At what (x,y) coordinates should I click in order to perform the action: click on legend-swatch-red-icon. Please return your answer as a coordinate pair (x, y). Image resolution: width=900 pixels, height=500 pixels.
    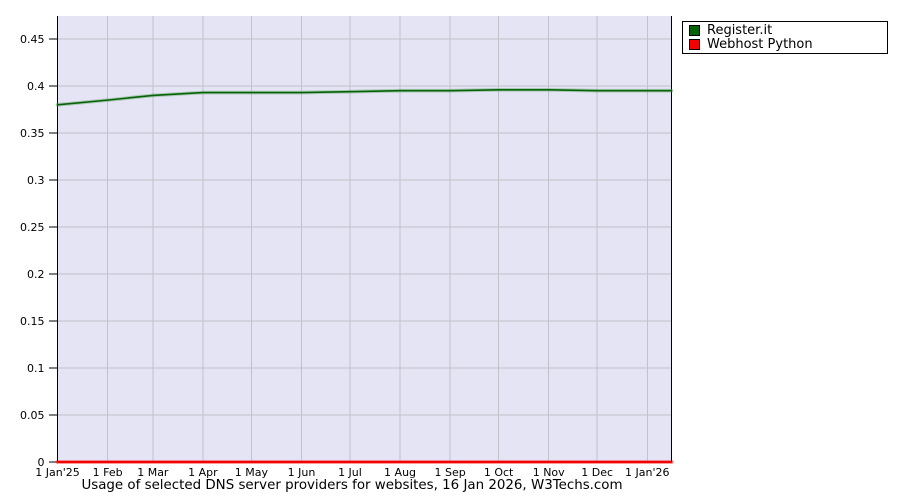
    Looking at the image, I should click on (694, 44).